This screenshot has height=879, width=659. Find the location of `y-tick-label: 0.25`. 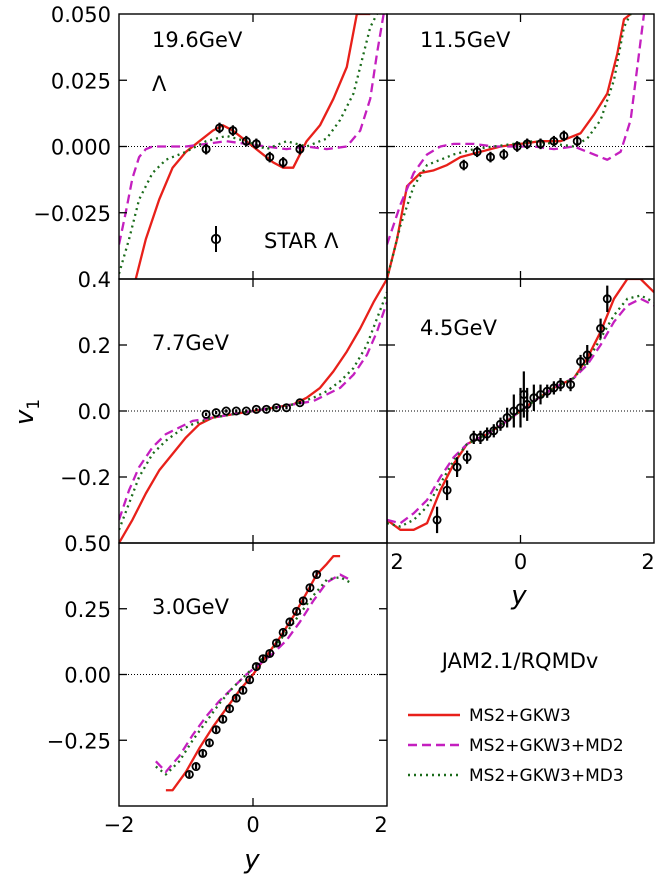

y-tick-label: 0.25 is located at coordinates (87, 610).